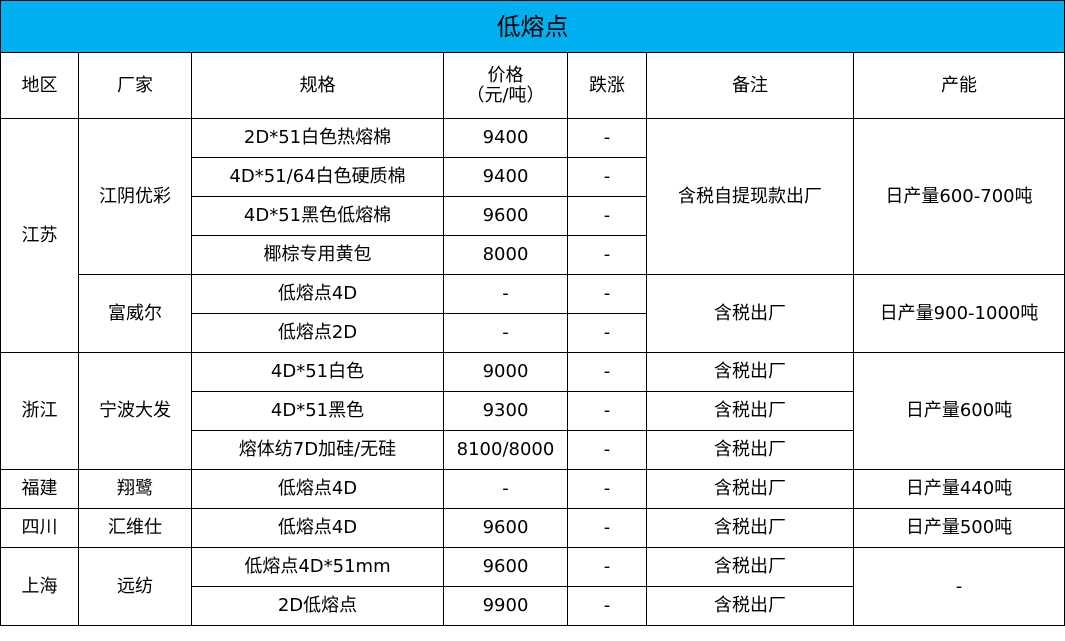 The height and width of the screenshot is (641, 1065). Describe the element at coordinates (317, 333) in the screenshot. I see `spec-cell: 低熔点2D` at that location.